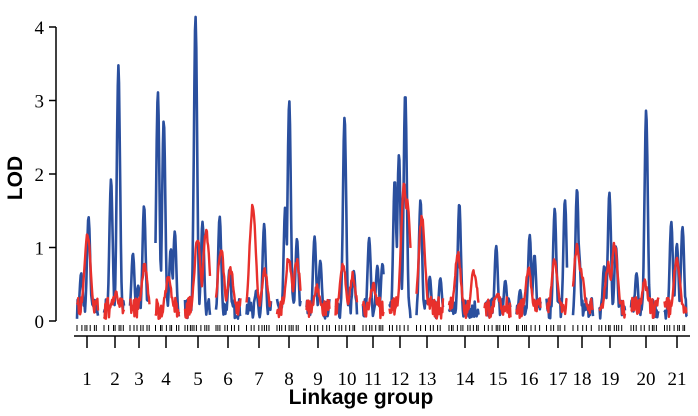  I want to click on x-axis-ticks: 1 2 3 4 5 6 7 8 9 10 11 12 13 14 15 16 17 18 19 20 21, so click(384, 363).